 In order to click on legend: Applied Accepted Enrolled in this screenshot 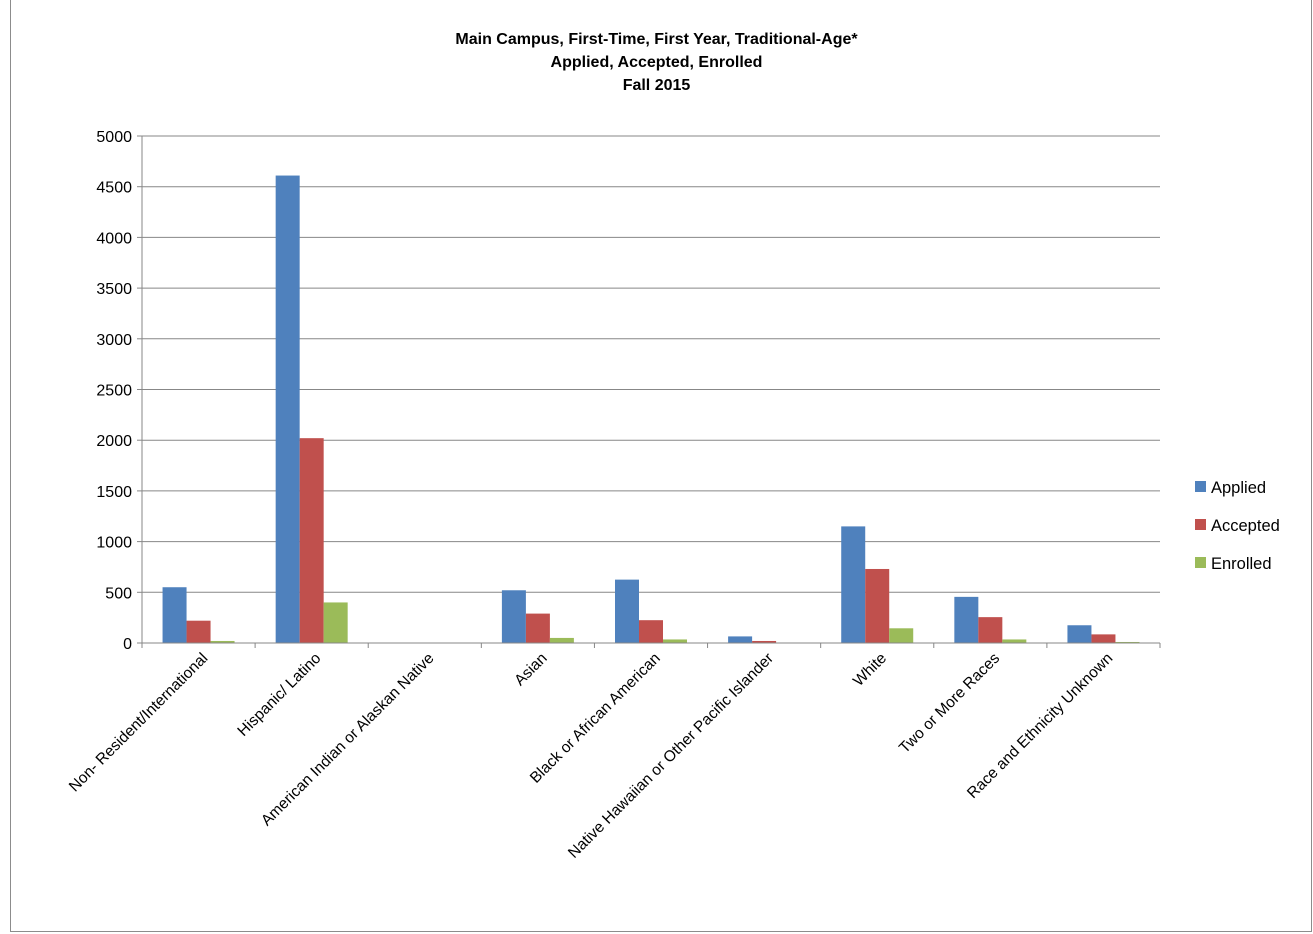, I will do `click(1237, 526)`.